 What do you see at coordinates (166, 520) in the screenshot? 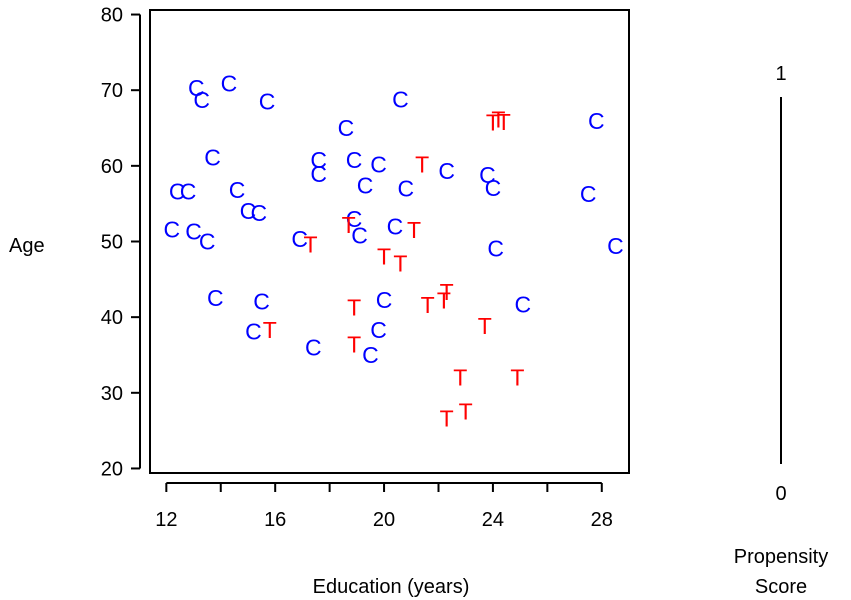
I see `x-tick-label: 12` at bounding box center [166, 520].